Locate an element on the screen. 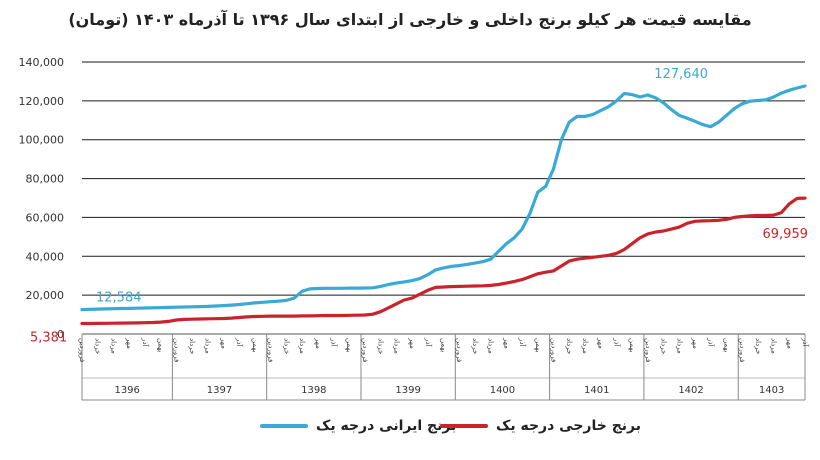 The width and height of the screenshot is (820, 460). legend-item-foreign: برنج خارجی درجه یک is located at coordinates (540, 426).